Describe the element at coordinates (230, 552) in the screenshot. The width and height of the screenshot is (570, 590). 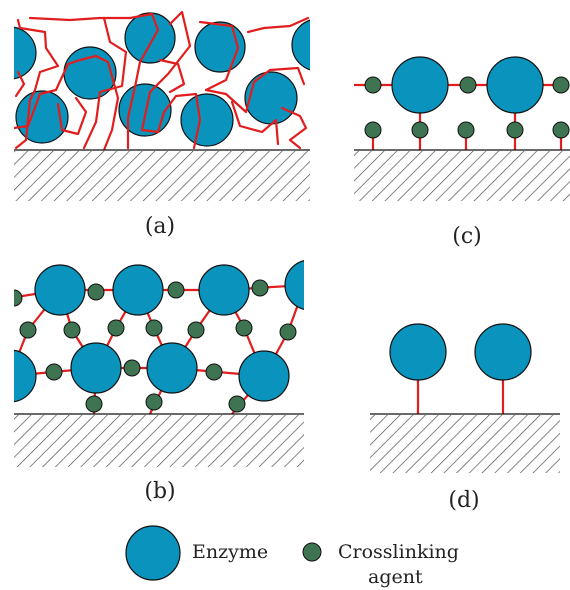
I see `legend-enzyme-label: Enzyme` at that location.